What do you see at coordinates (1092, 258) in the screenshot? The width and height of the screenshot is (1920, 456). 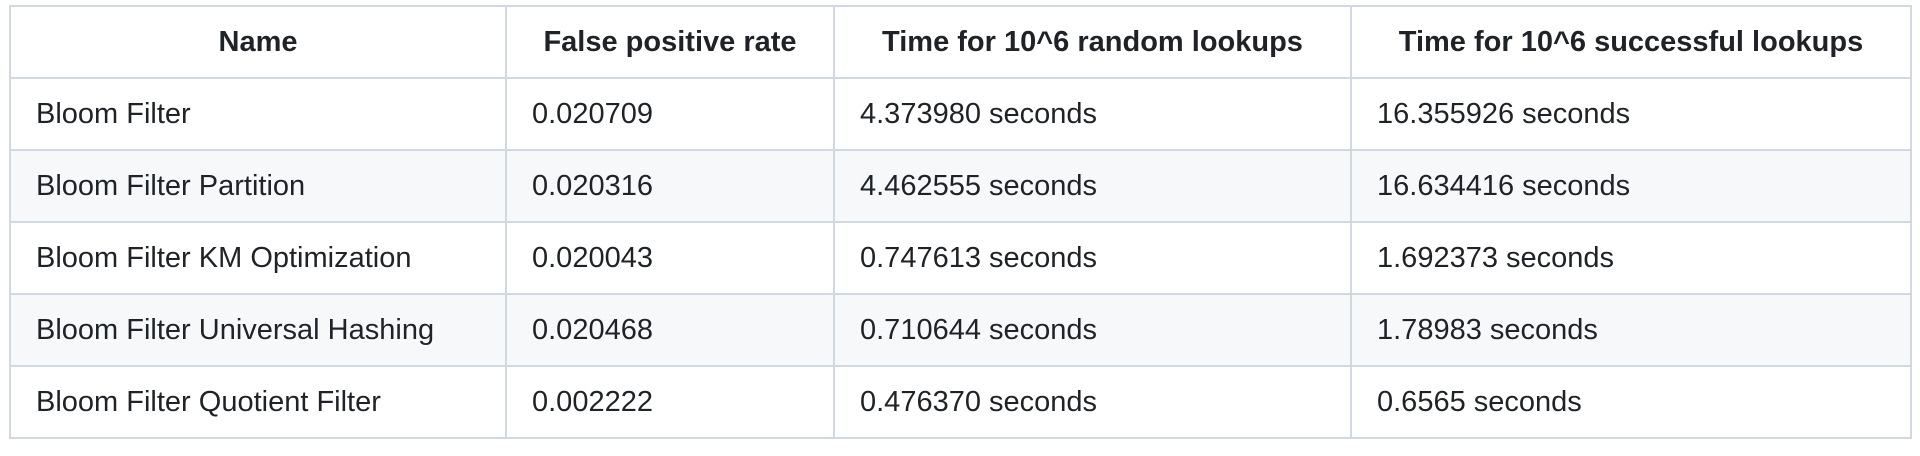 I see `cell-random-lookups-time: 0.747613 seconds` at bounding box center [1092, 258].